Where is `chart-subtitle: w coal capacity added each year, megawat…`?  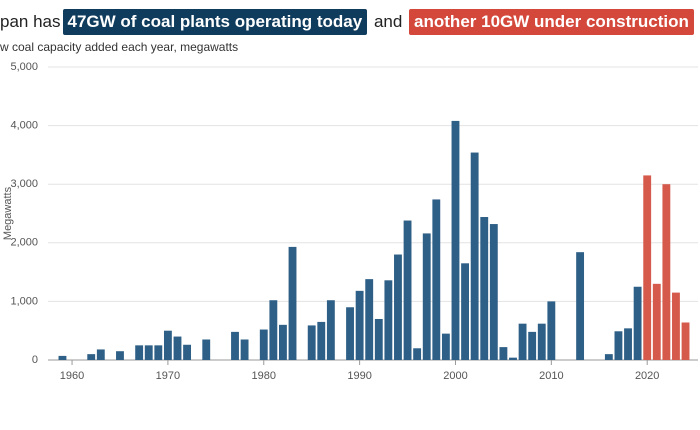 chart-subtitle: w coal capacity added each year, megawat… is located at coordinates (119, 47).